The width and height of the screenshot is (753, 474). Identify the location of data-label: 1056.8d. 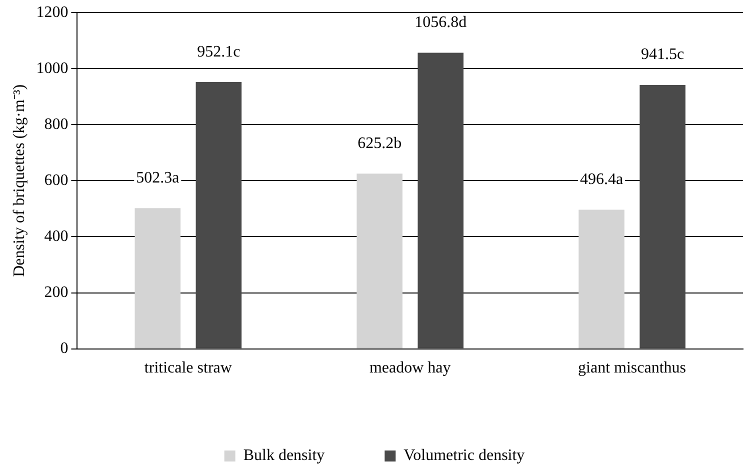
(440, 22).